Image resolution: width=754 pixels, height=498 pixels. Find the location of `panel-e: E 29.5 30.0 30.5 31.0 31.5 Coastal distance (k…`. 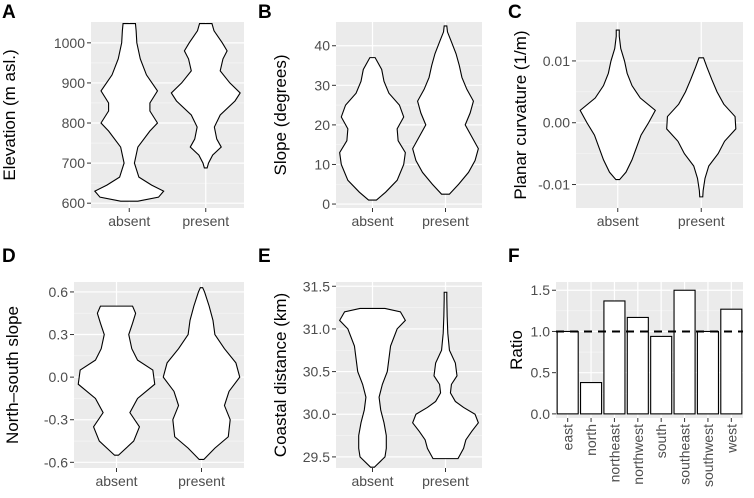

panel-e: E 29.5 30.0 30.5 31.0 31.5 Coastal distance (k… is located at coordinates (370, 367).